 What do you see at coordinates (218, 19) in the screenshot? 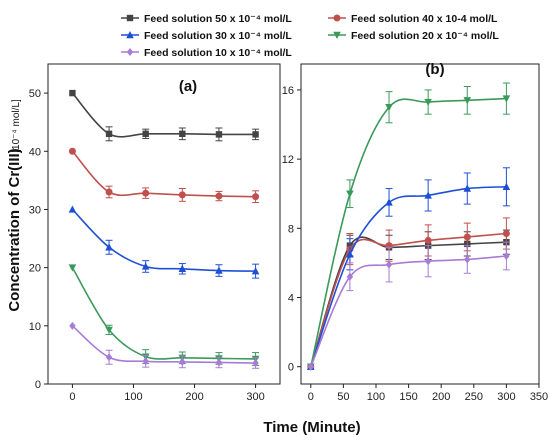
I see `legend-label: Feed solution 50 x 10⁻⁴ mol/L` at bounding box center [218, 19].